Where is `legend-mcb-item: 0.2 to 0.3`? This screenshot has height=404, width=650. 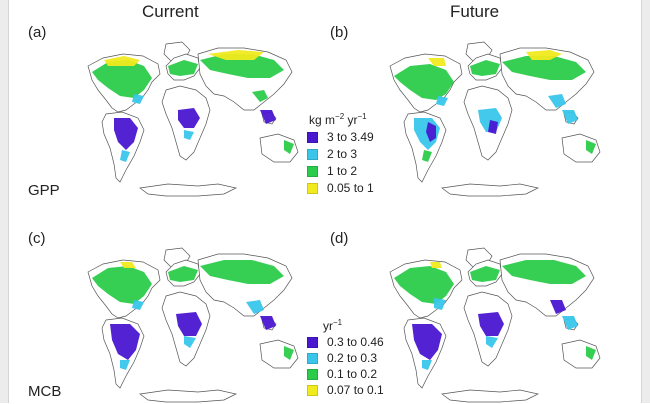 legend-mcb-item: 0.2 to 0.3 is located at coordinates (342, 358).